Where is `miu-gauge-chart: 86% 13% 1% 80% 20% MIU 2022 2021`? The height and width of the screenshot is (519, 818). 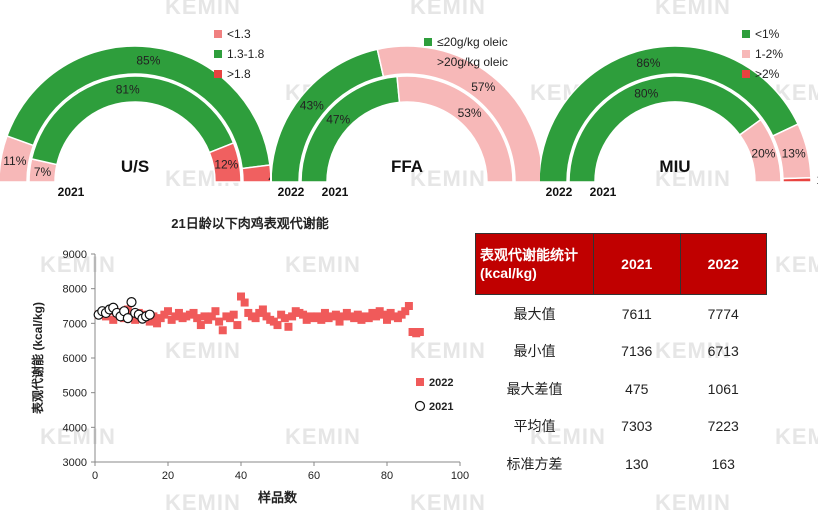
miu-gauge-chart: 86% 13% 1% 80% 20% MIU 2022 2021 is located at coordinates (679, 122).